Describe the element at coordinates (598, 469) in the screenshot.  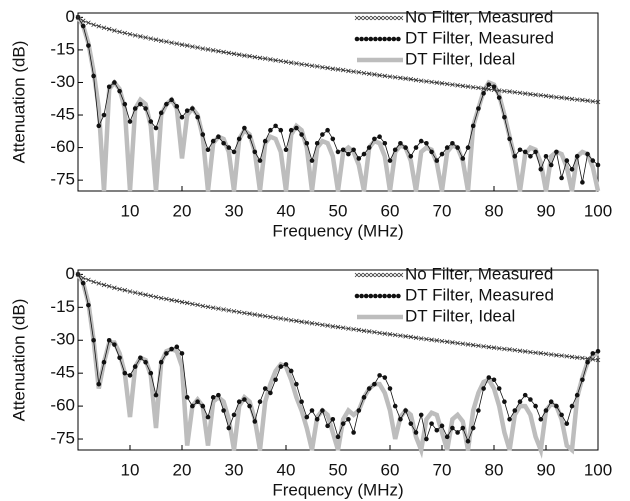
I see `x-tick-label: 100` at that location.